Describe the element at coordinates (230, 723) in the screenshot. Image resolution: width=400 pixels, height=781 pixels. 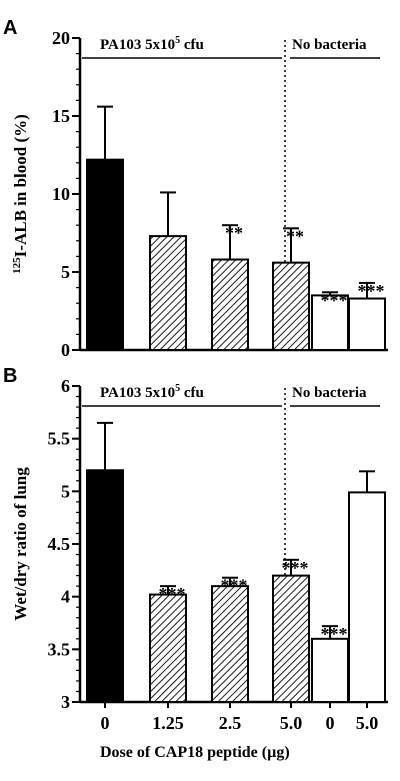
I see `x-tick-label: 2.5` at that location.